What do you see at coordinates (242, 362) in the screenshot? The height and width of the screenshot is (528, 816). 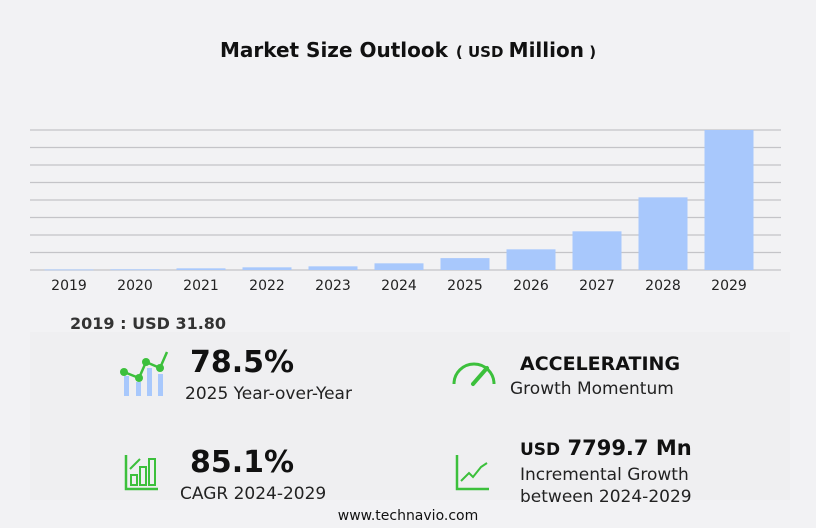 I see `yoy-value: 78.5%` at bounding box center [242, 362].